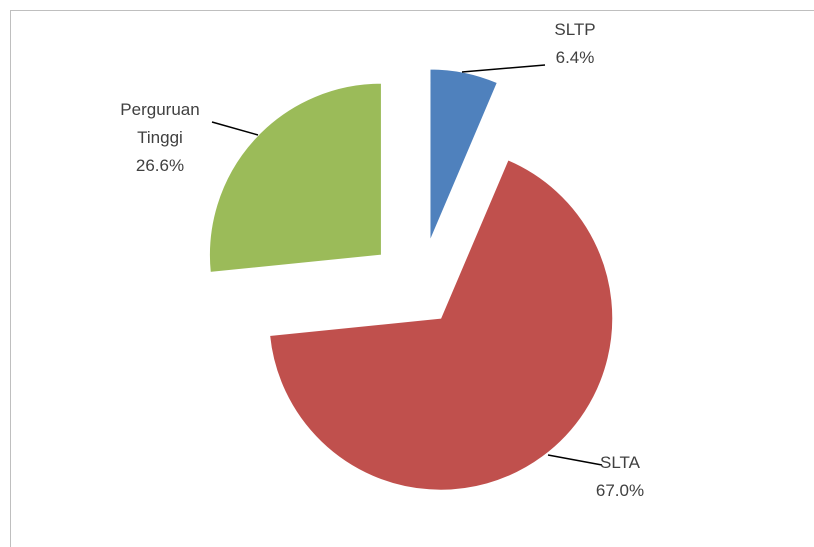  What do you see at coordinates (620, 462) in the screenshot?
I see `category-label: SLTA` at bounding box center [620, 462].